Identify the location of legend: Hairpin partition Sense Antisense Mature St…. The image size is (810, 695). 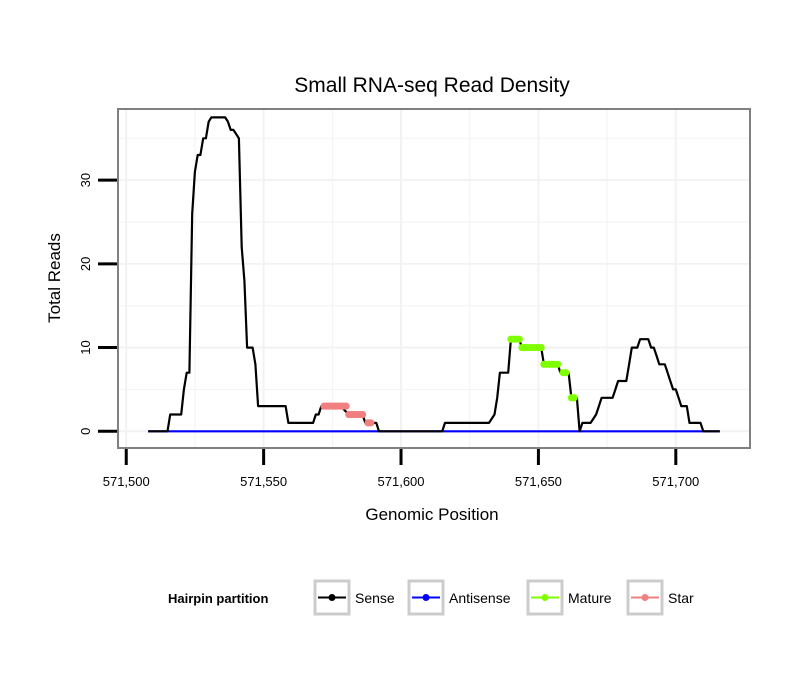
(431, 597).